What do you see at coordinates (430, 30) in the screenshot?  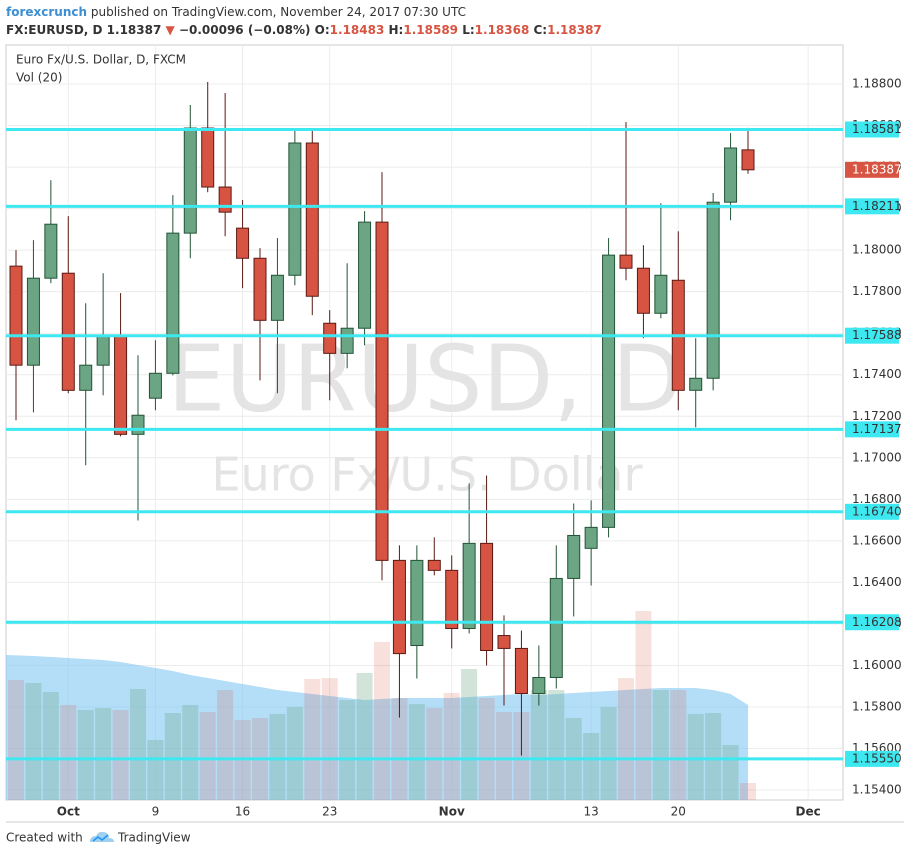 I see `high-value: 1.18589` at bounding box center [430, 30].